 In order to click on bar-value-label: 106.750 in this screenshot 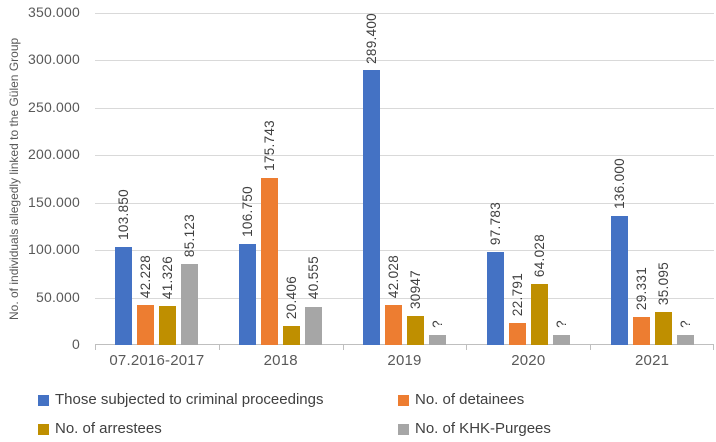, I will do `click(248, 211)`.